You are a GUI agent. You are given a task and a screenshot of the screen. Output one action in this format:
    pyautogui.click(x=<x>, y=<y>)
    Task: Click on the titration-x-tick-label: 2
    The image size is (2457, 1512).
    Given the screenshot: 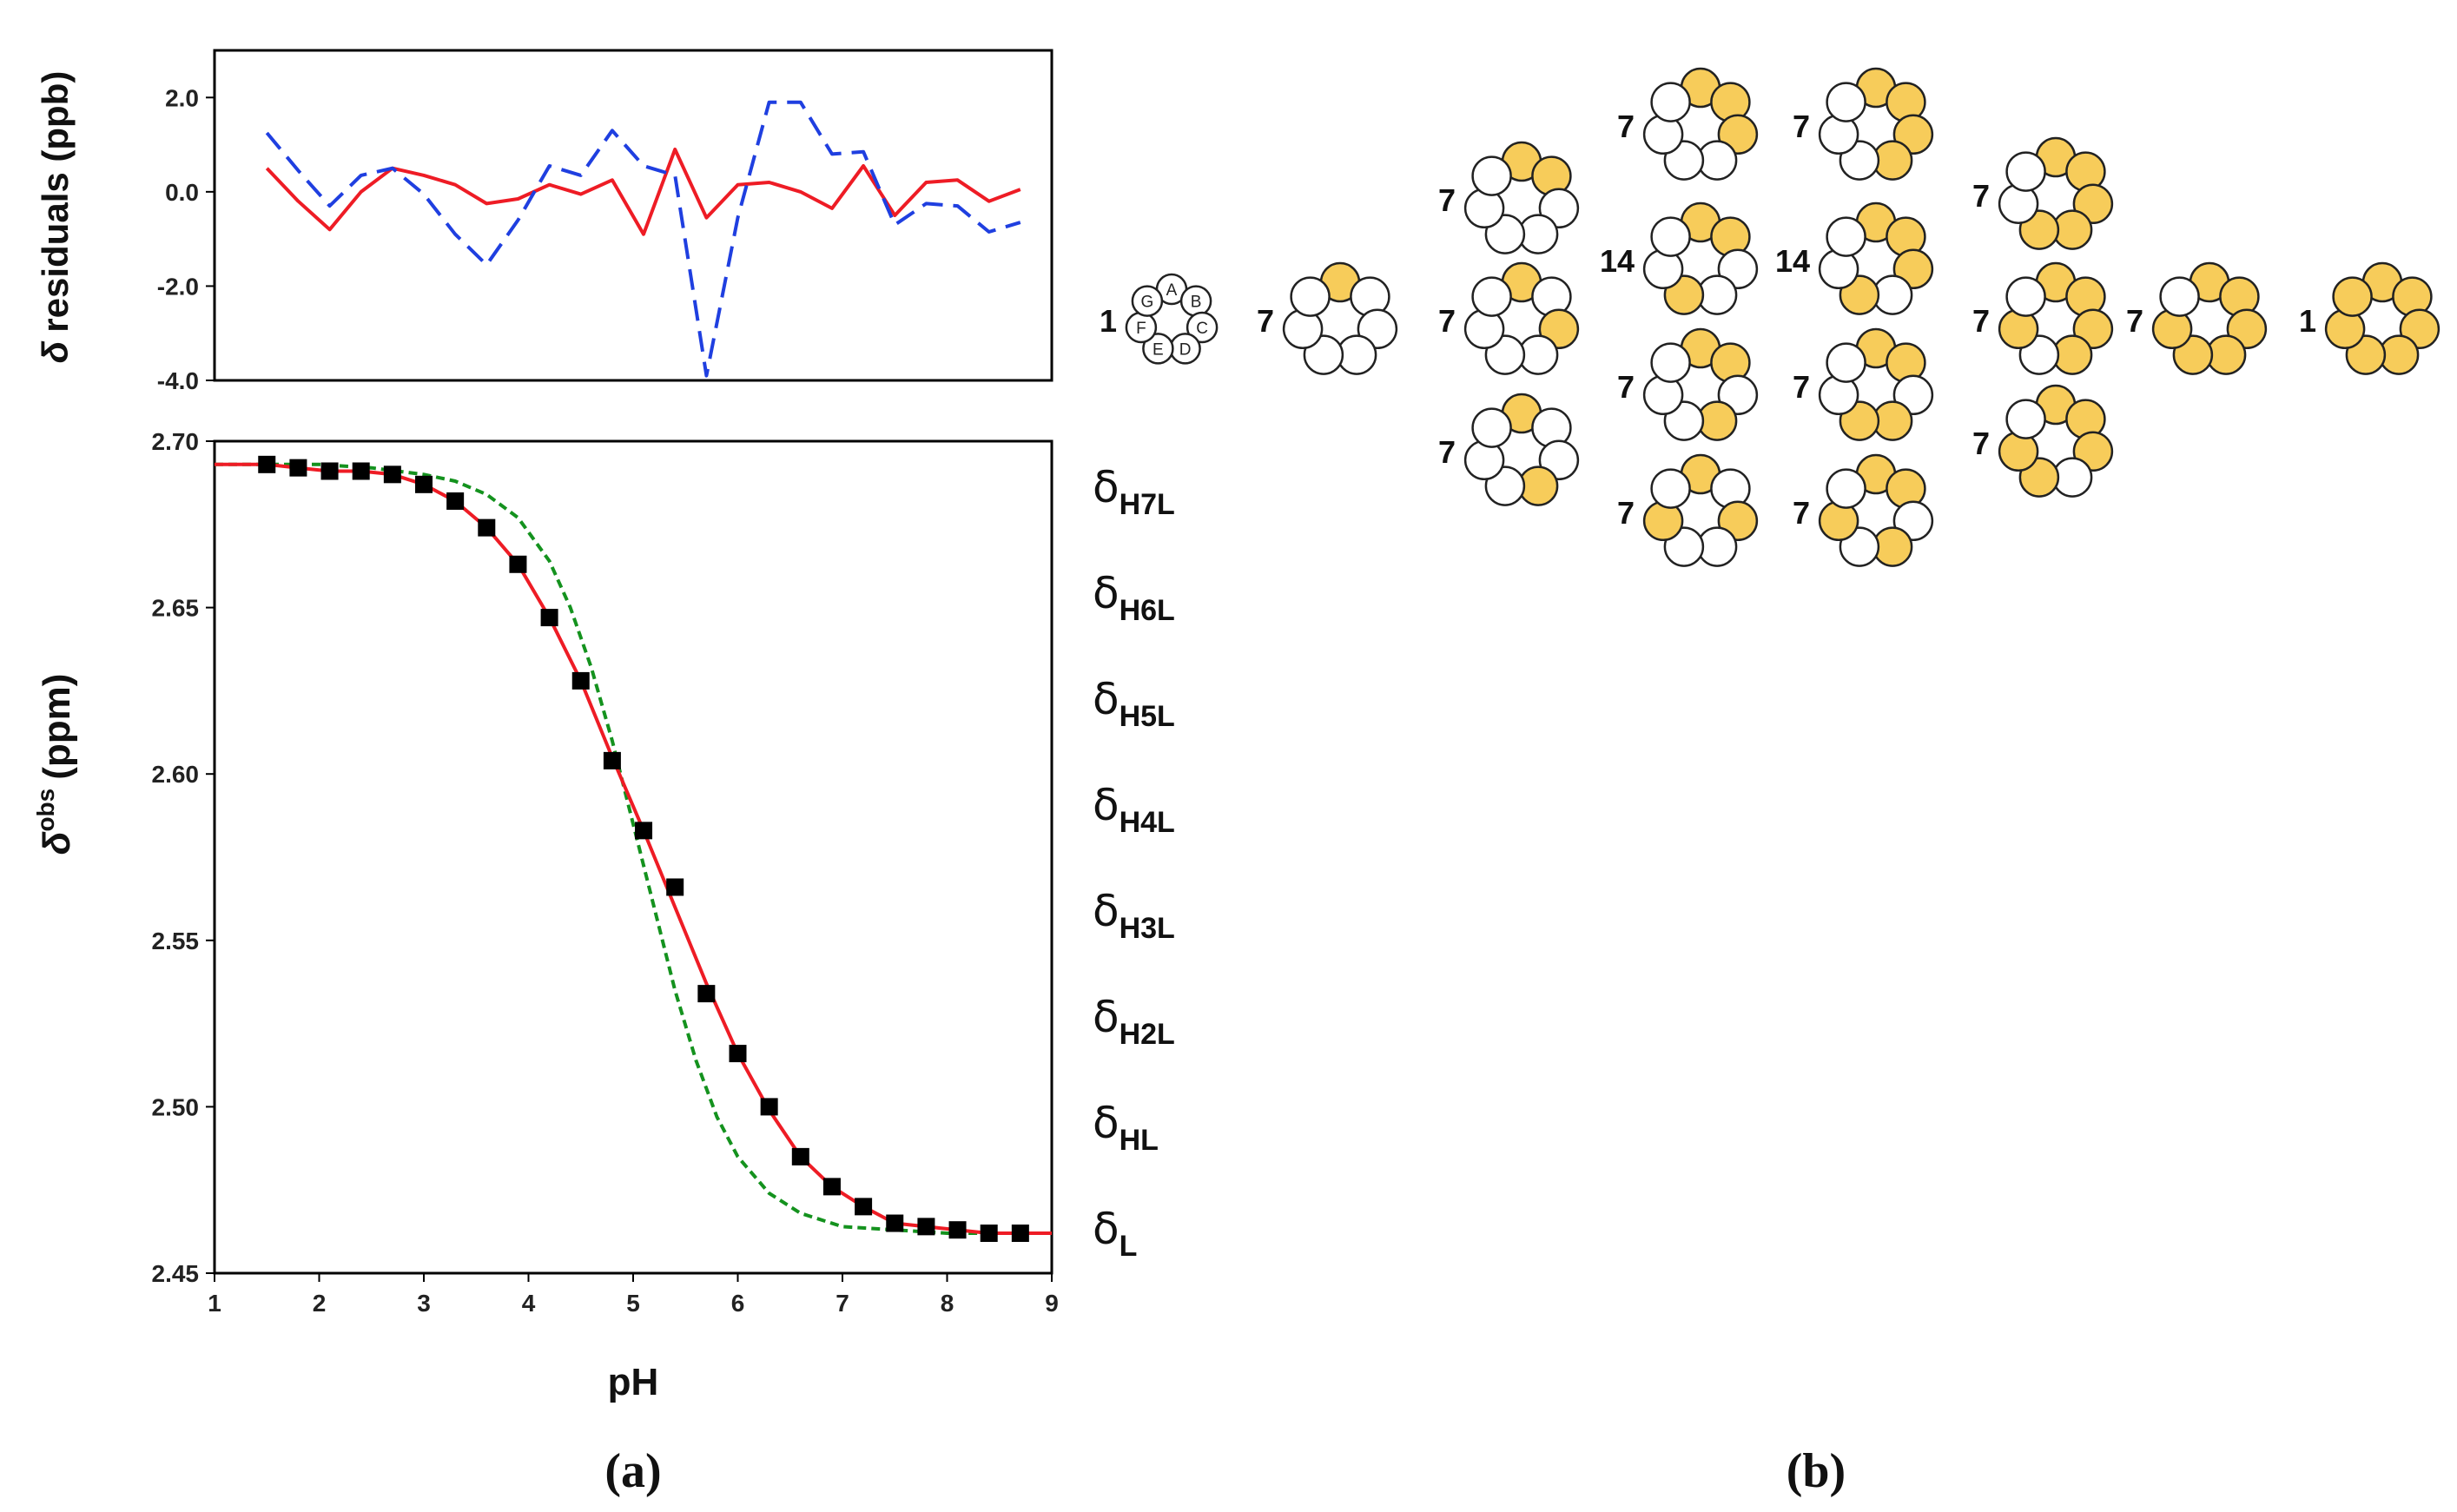 What is the action you would take?
    pyautogui.click(x=320, y=1303)
    